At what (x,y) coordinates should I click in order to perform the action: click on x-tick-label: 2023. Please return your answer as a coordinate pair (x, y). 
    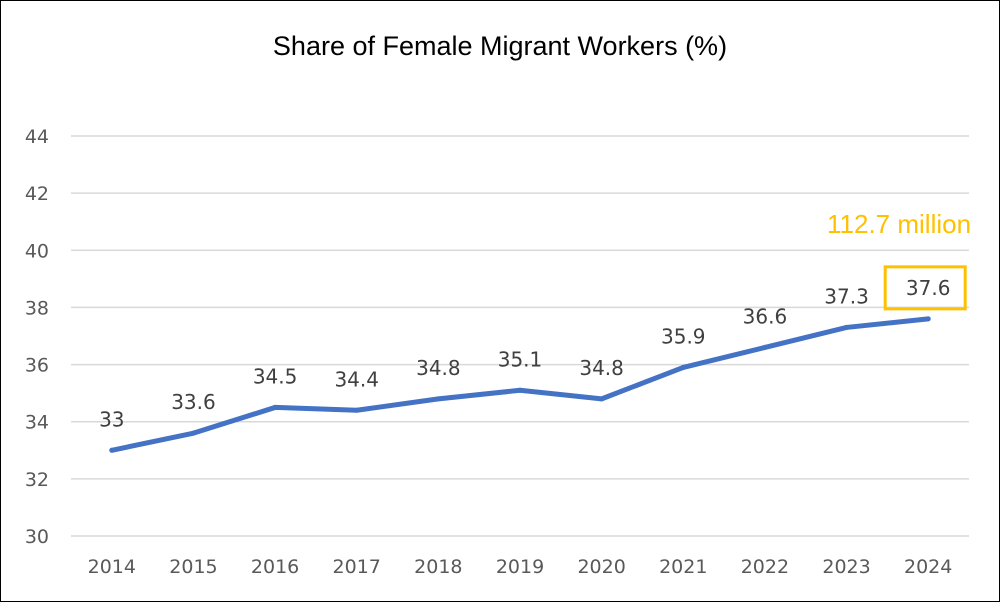
    Looking at the image, I should click on (846, 567).